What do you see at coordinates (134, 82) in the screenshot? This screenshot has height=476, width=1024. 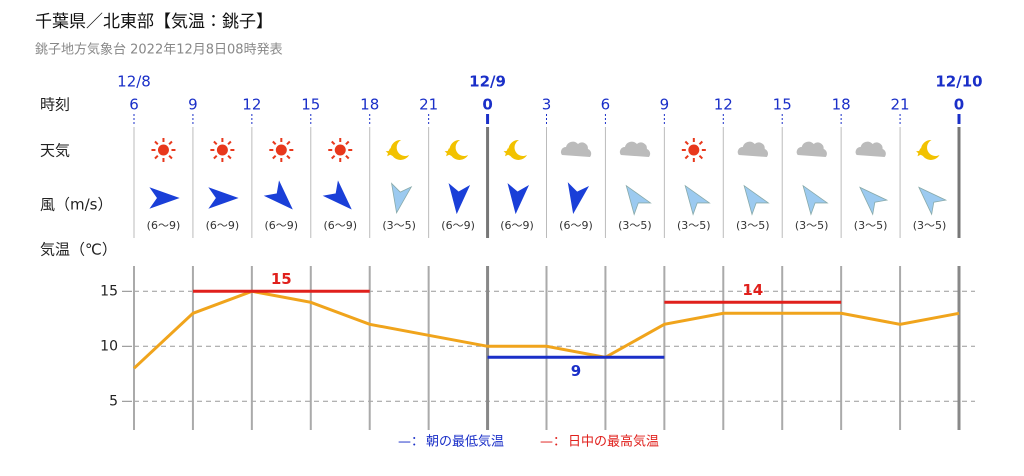 I see `date-label: 12/8` at bounding box center [134, 82].